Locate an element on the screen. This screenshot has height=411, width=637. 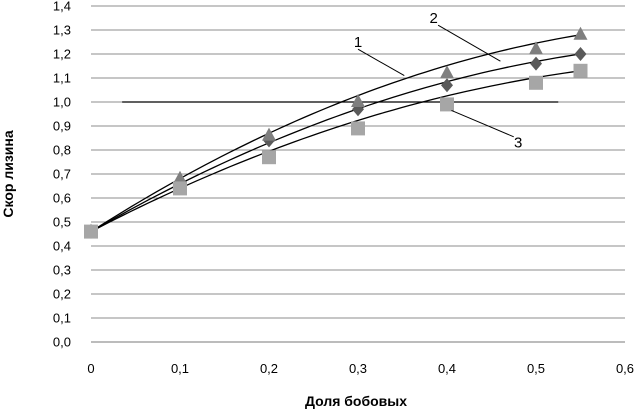
y-tick-label: 1,3 is located at coordinates (62, 30).